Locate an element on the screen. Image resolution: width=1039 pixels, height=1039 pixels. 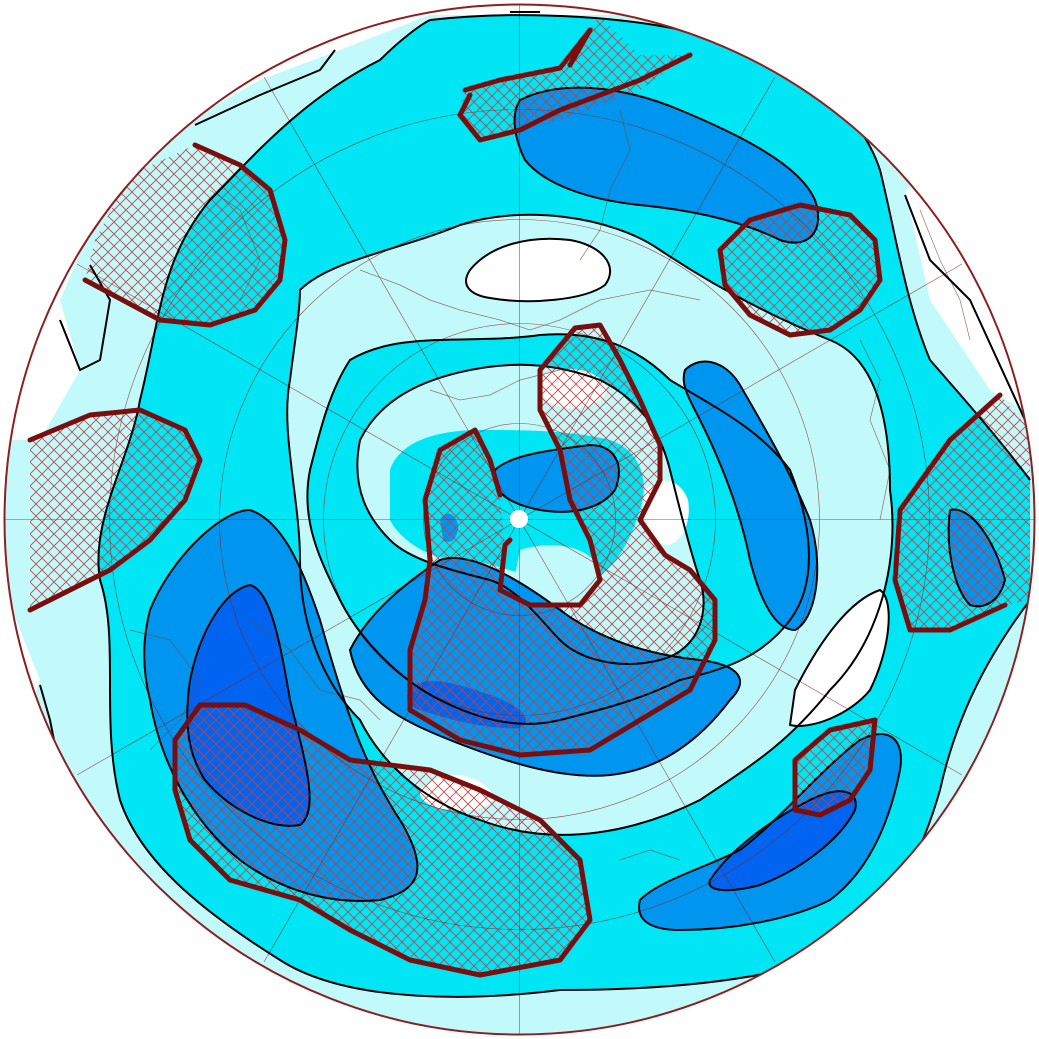
level-3-north is located at coordinates (666, 165).